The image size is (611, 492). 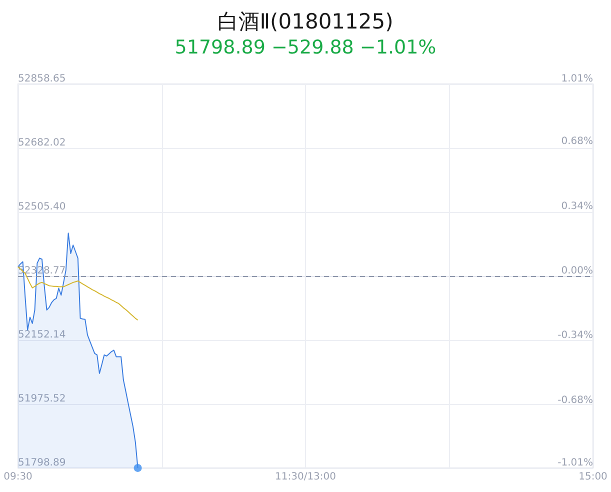 I want to click on x-tick-label: 15:00, so click(x=593, y=477).